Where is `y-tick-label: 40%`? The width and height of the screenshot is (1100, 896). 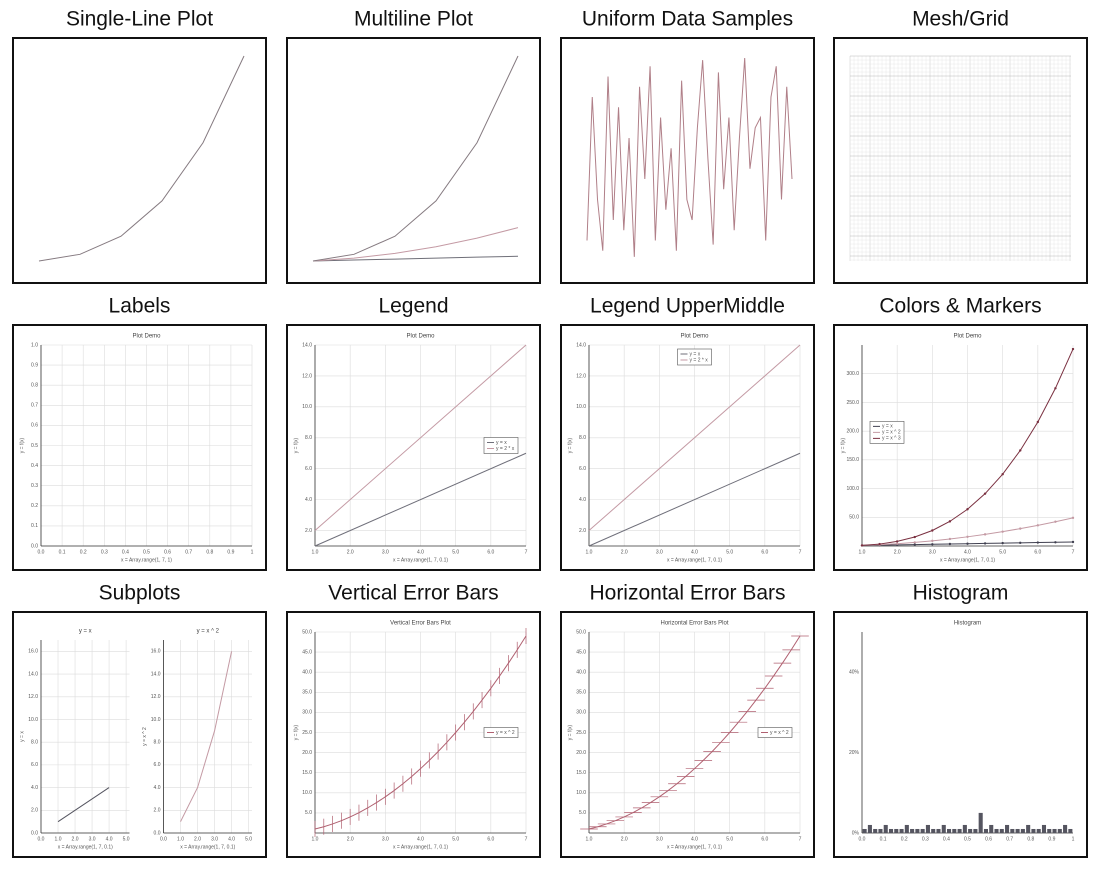 y-tick-label: 40% is located at coordinates (854, 673).